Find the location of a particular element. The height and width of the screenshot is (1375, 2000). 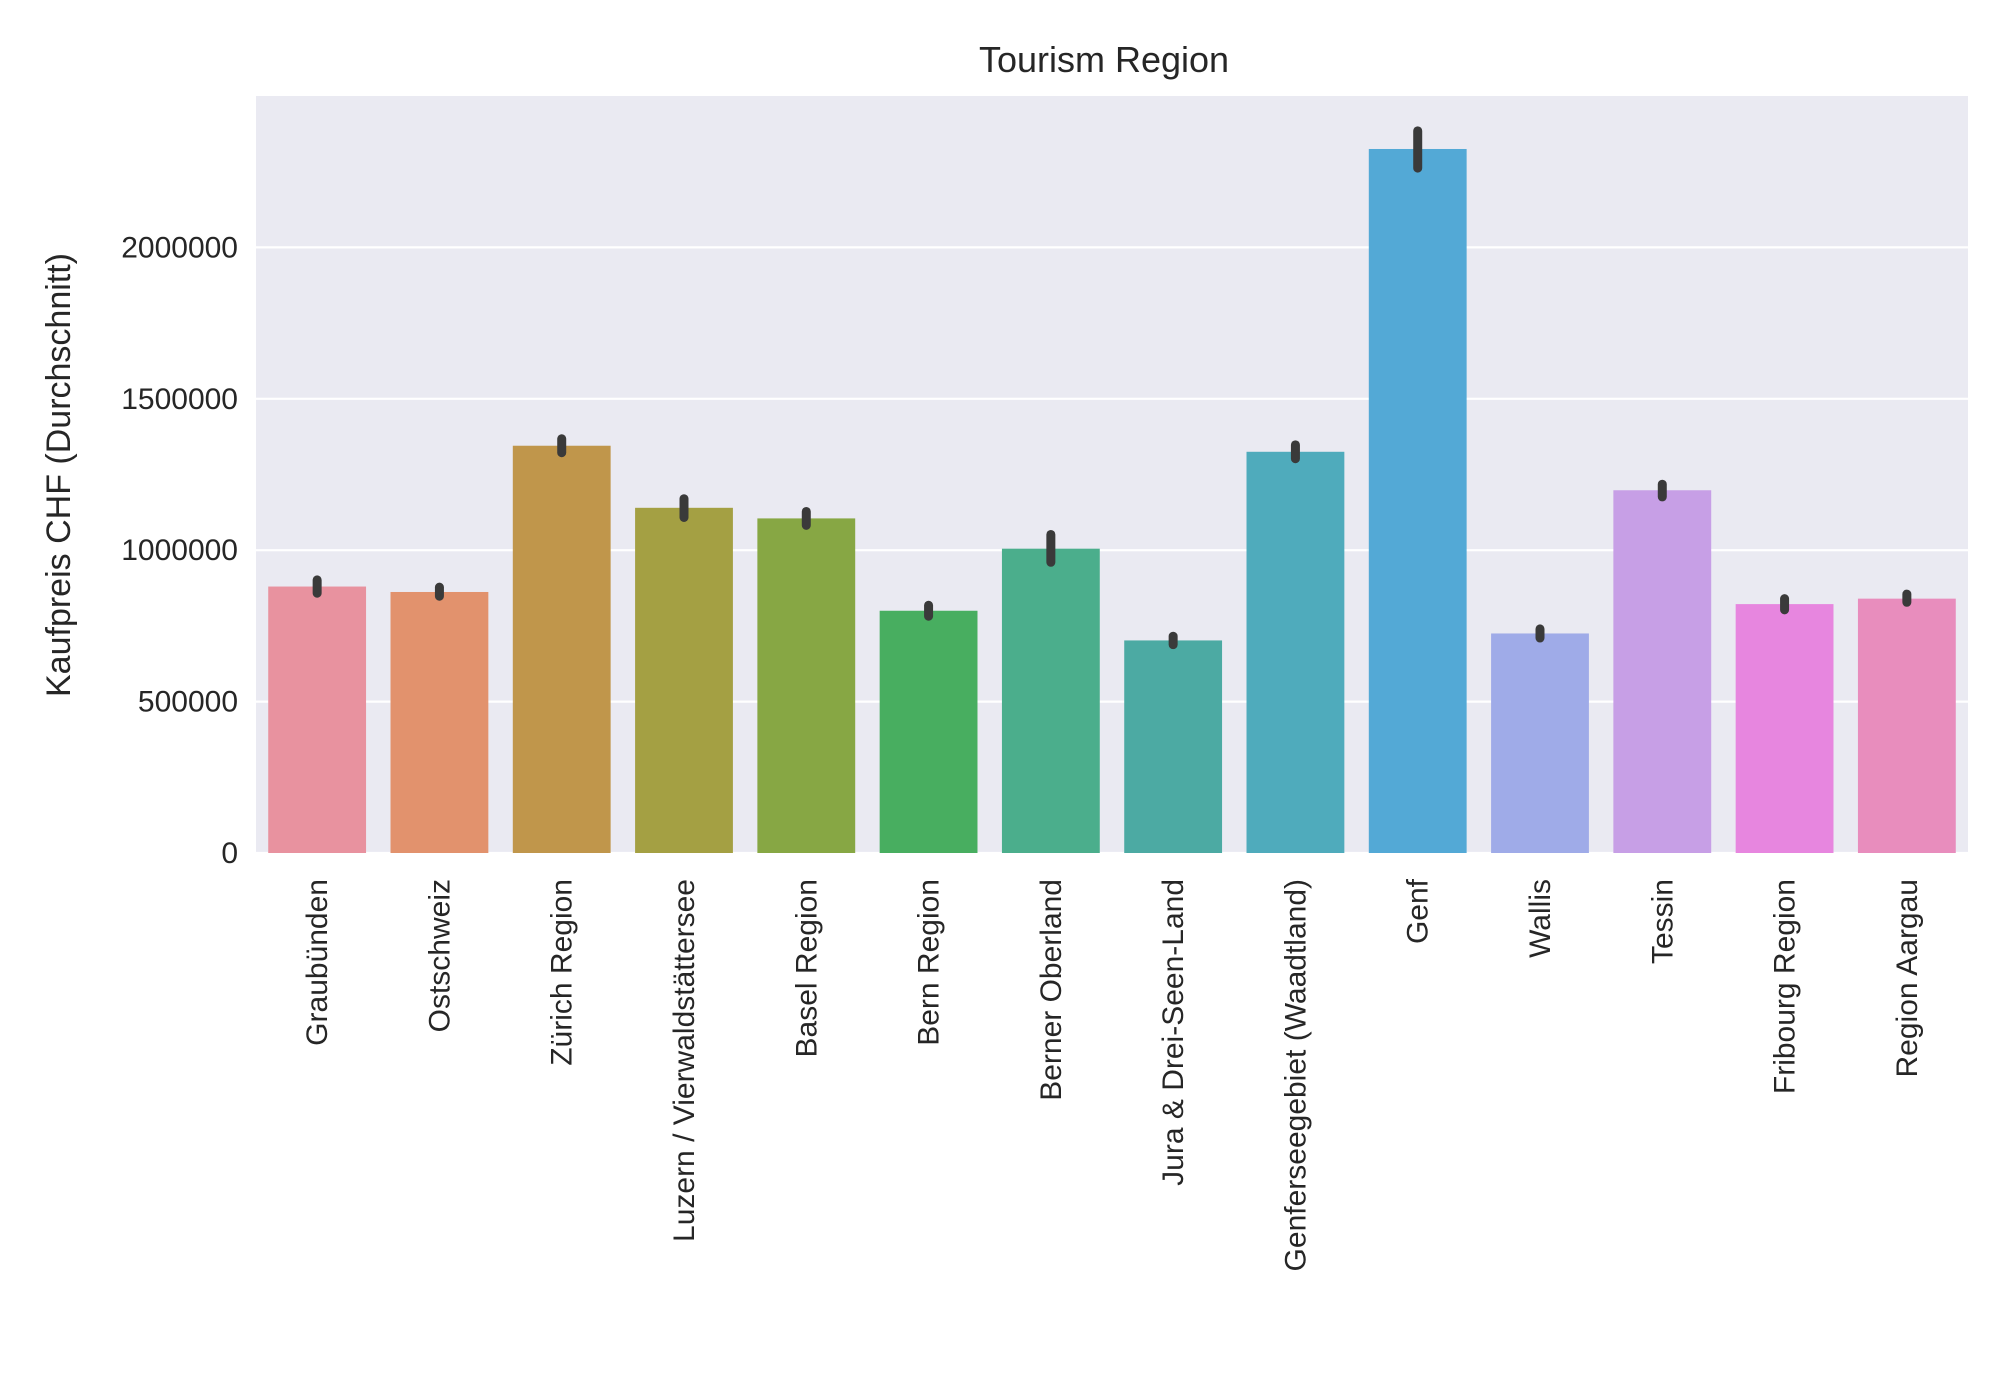

x-tick-label: Tessin is located at coordinates (1662, 921).